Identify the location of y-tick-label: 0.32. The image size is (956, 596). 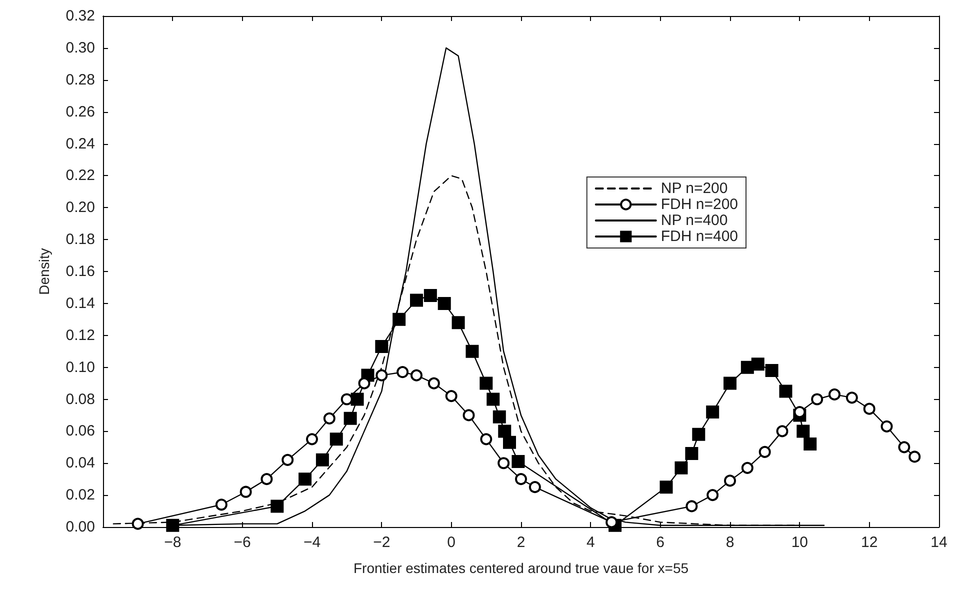
(80, 16).